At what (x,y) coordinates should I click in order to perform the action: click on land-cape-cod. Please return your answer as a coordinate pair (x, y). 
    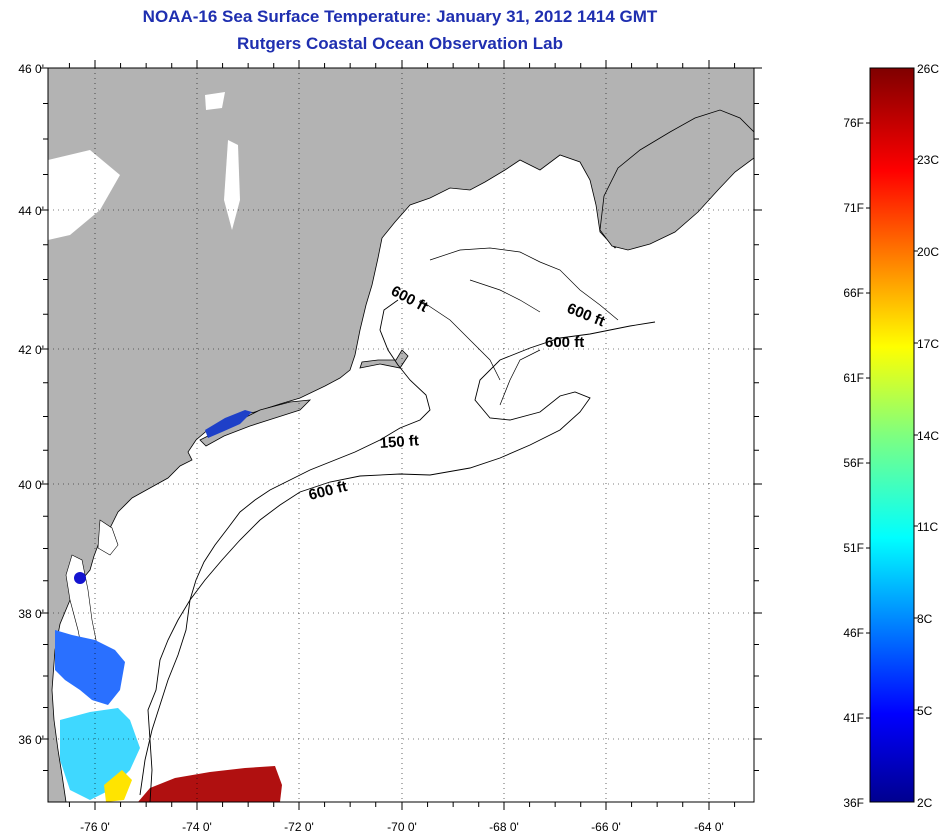
    Looking at the image, I should click on (384, 359).